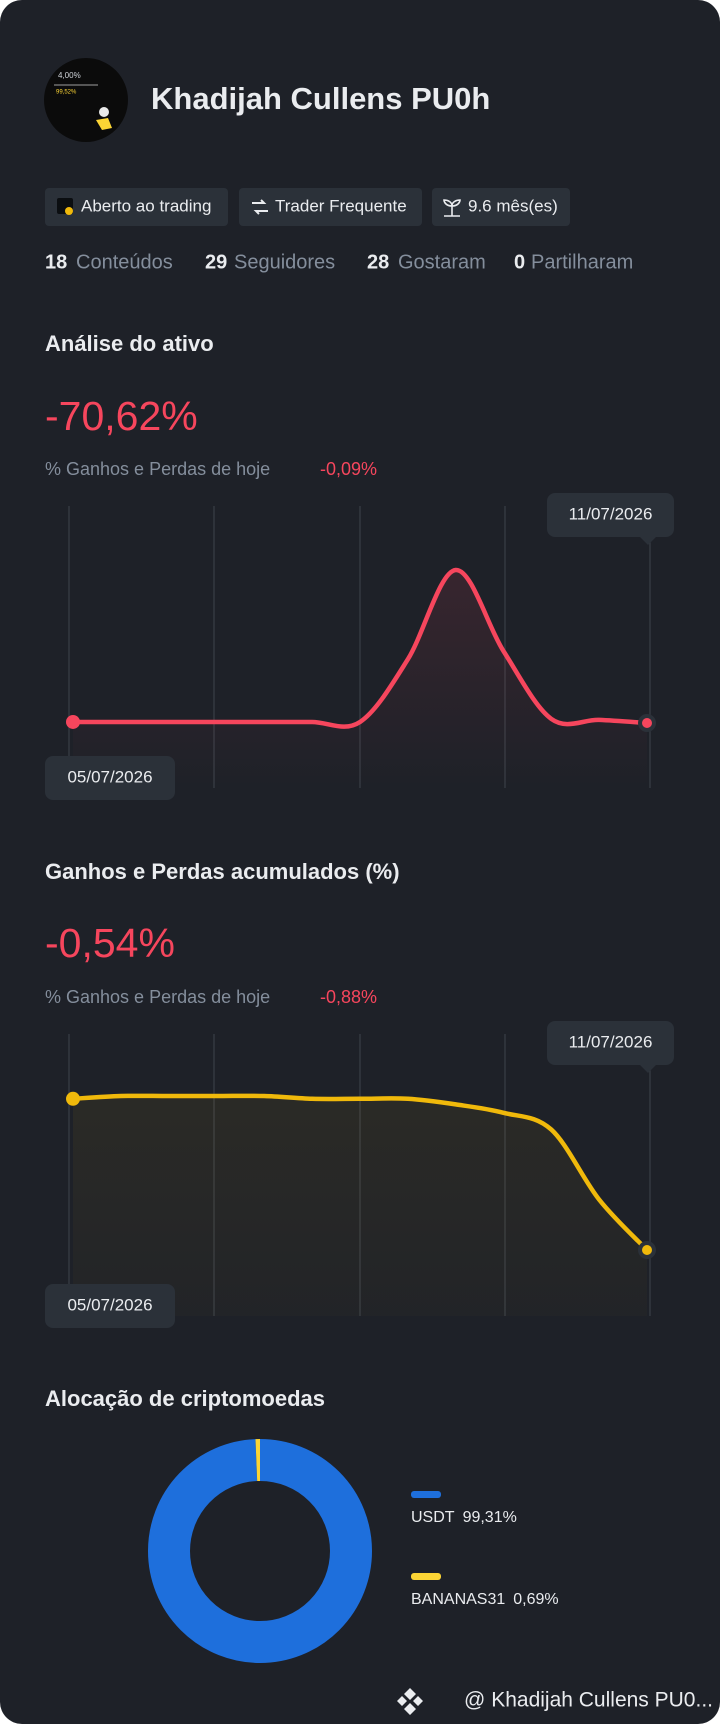 Image resolution: width=720 pixels, height=1729 pixels. I want to click on legend-value: 99,31%, so click(490, 1517).